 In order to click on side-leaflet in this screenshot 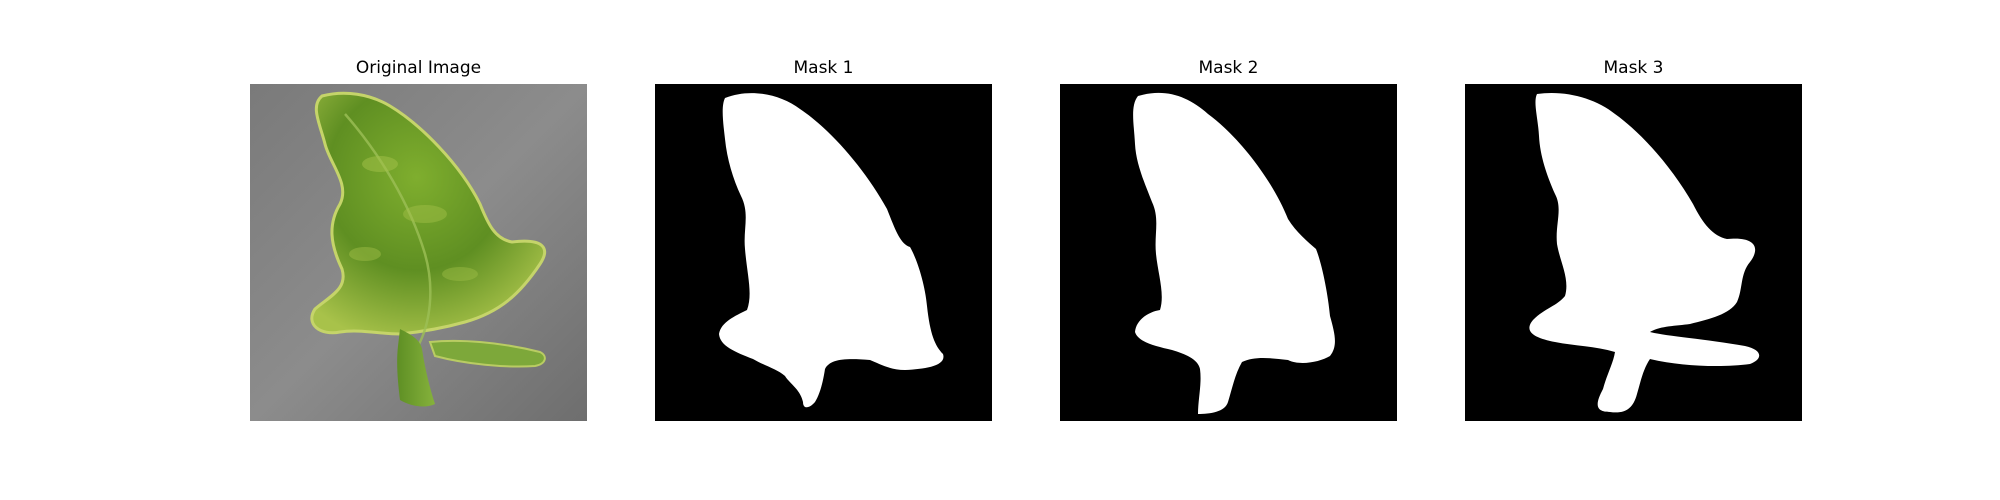, I will do `click(487, 353)`.